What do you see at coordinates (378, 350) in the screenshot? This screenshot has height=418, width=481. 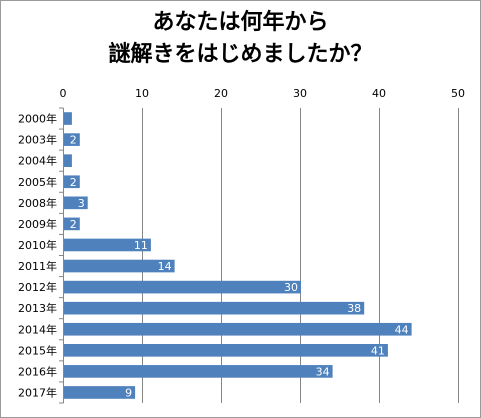 I see `data-label-2015年: 41` at bounding box center [378, 350].